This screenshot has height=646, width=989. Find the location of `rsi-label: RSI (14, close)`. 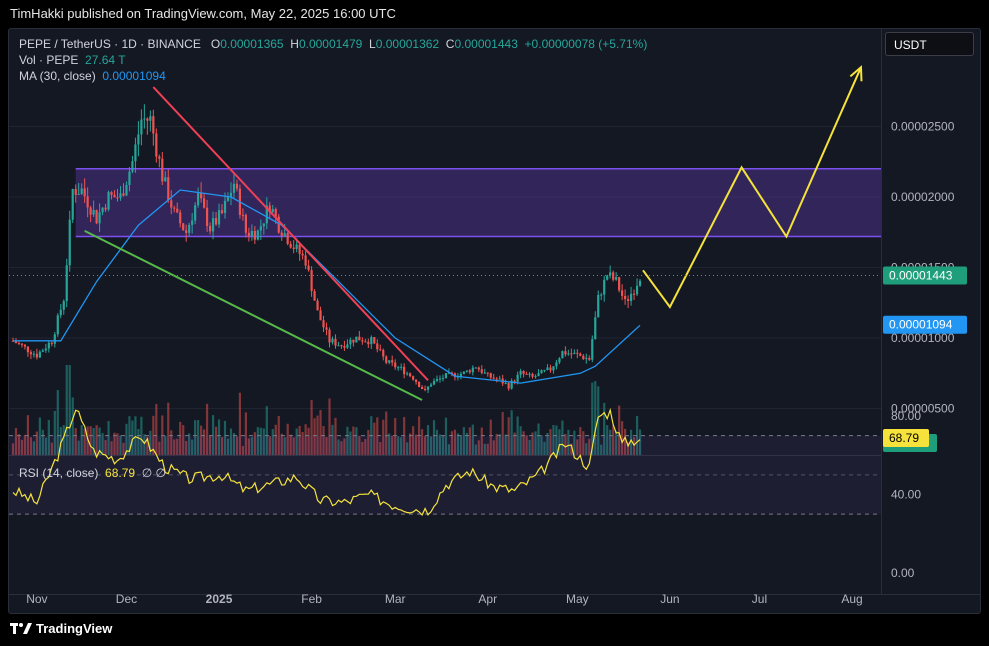

rsi-label: RSI (14, close) is located at coordinates (59, 473).